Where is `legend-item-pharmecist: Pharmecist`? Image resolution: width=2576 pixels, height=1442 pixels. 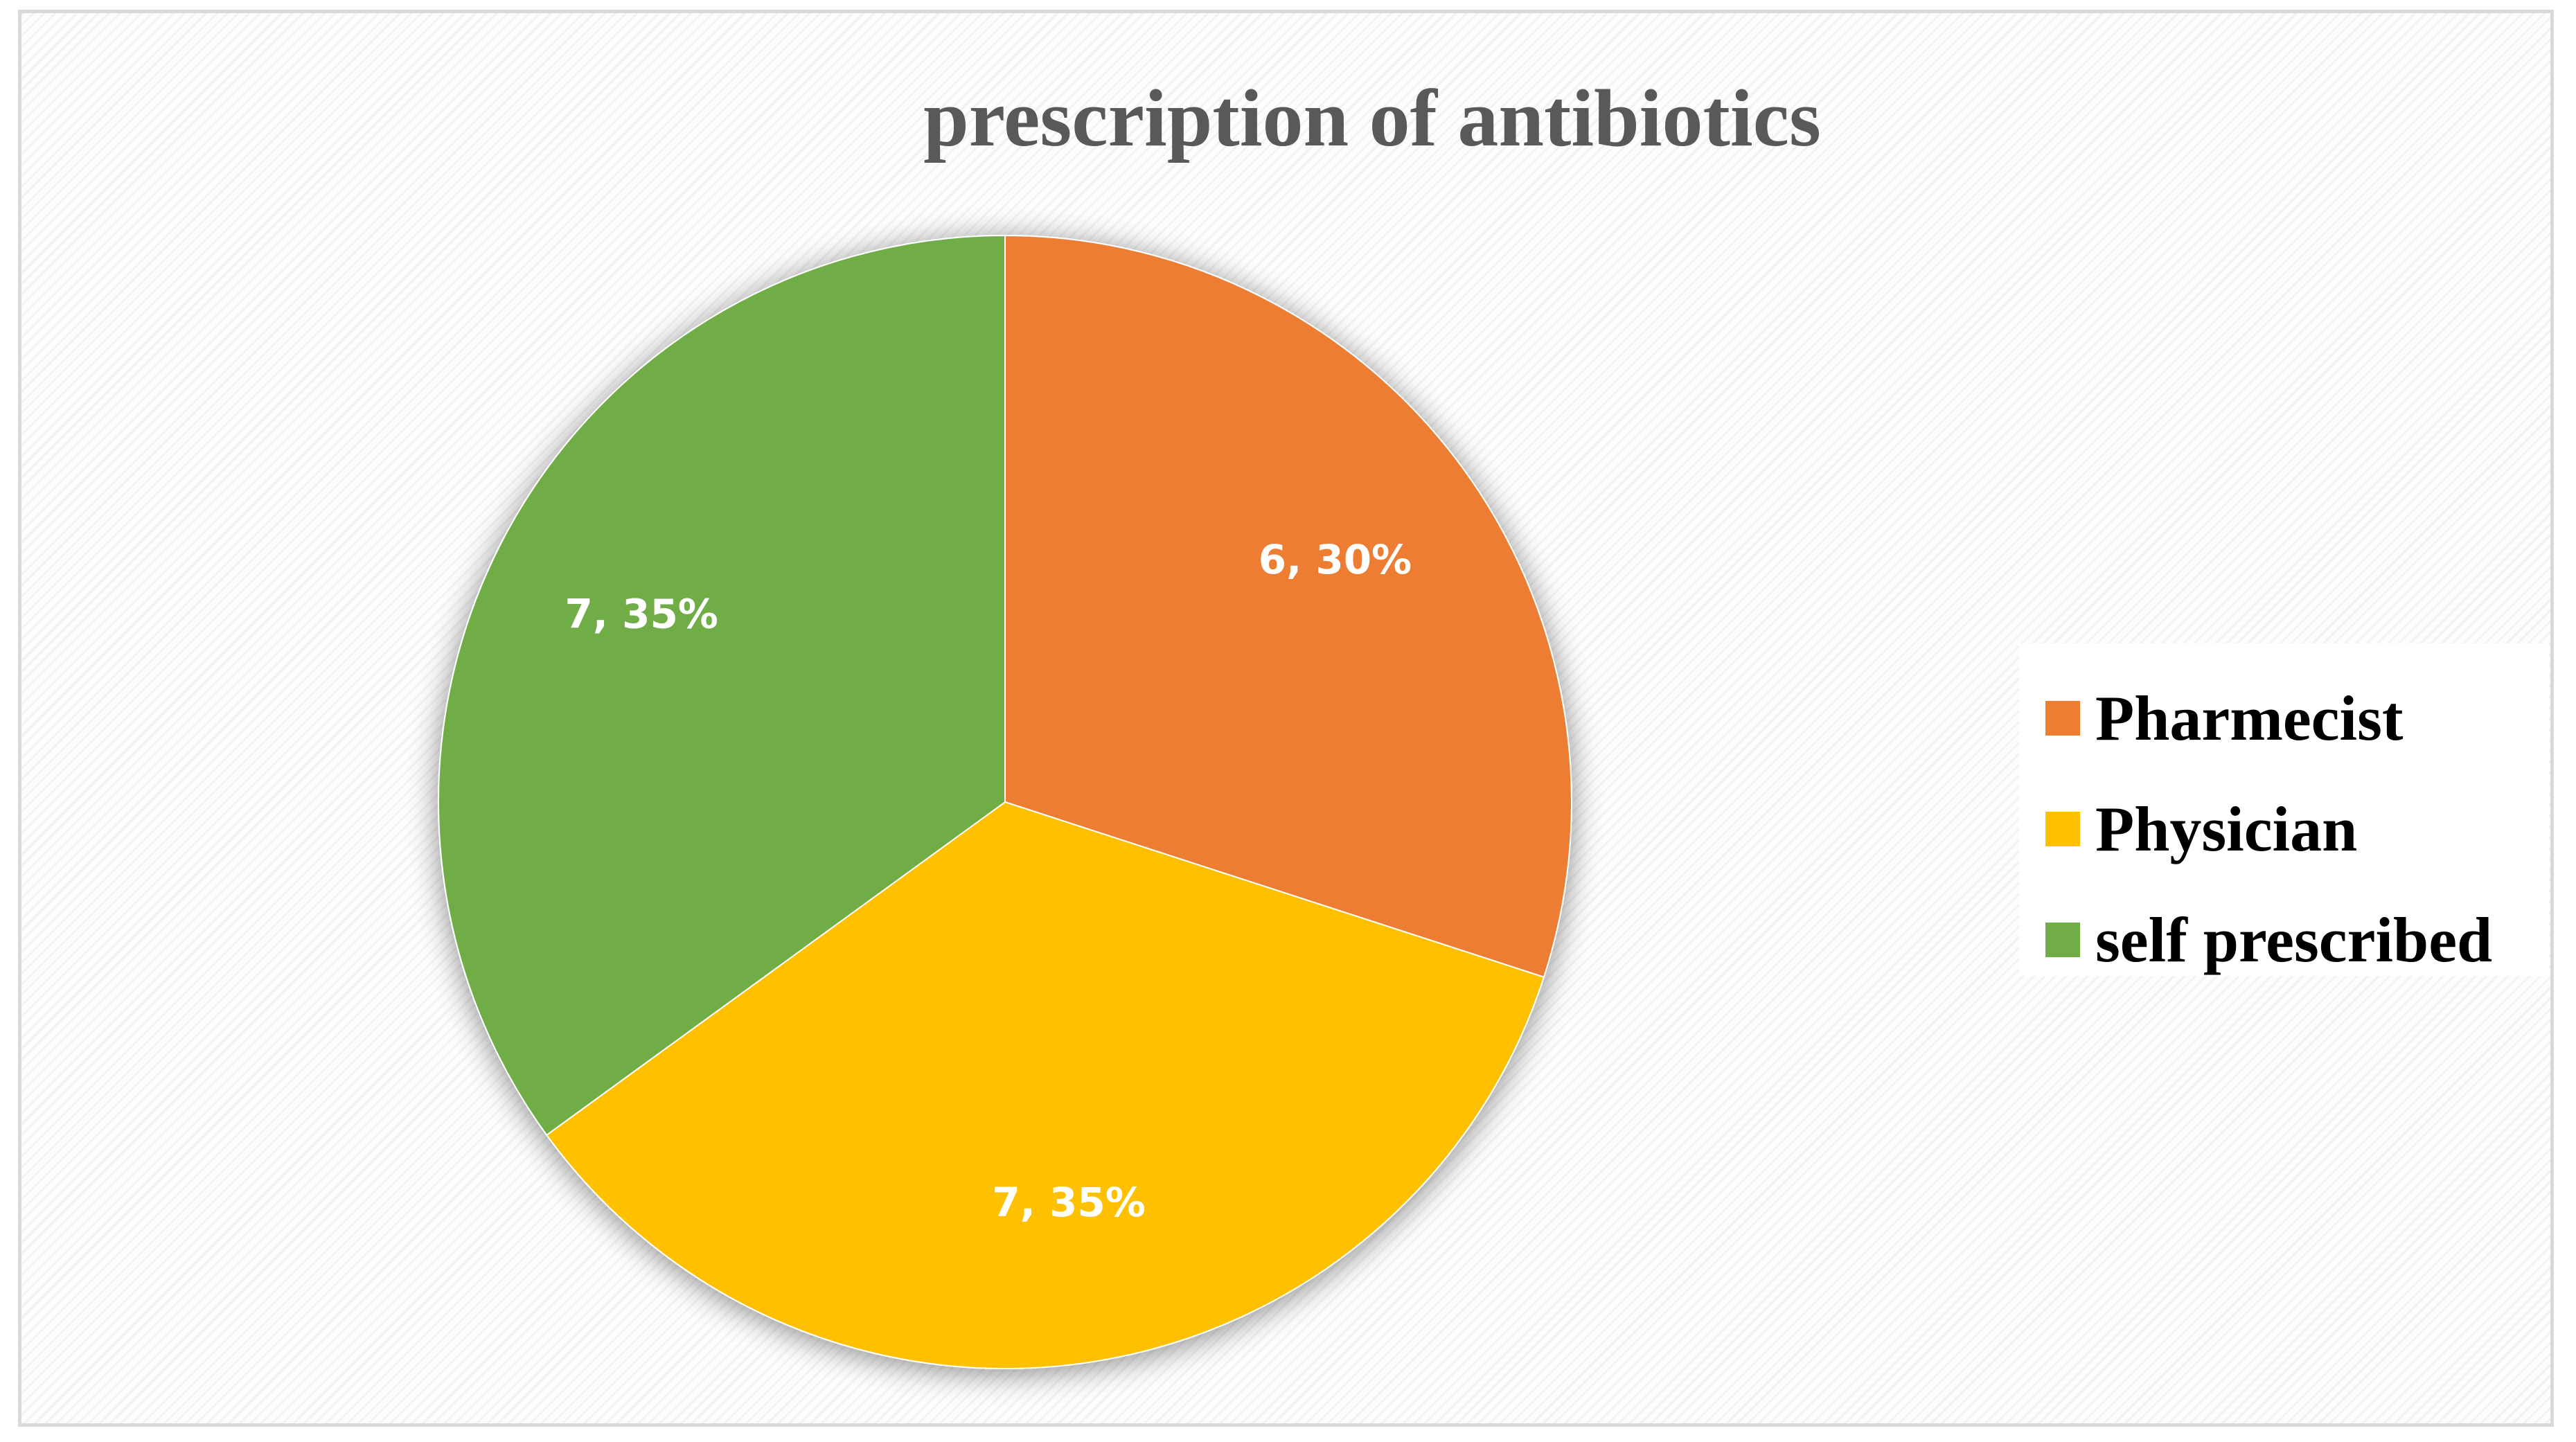 legend-item-pharmecist: Pharmecist is located at coordinates (2297, 718).